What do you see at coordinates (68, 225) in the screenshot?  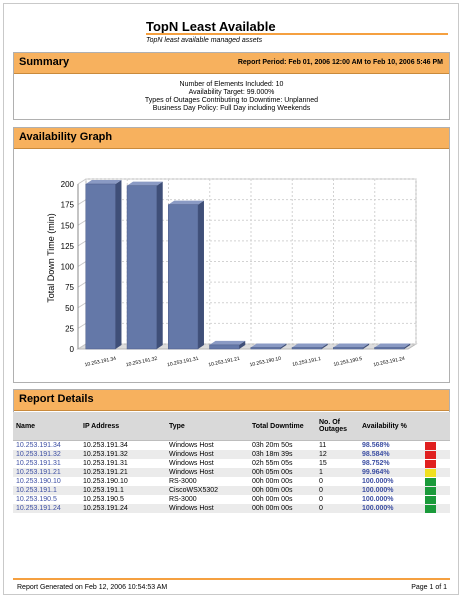 I see `y-tick-label: 150` at bounding box center [68, 225].